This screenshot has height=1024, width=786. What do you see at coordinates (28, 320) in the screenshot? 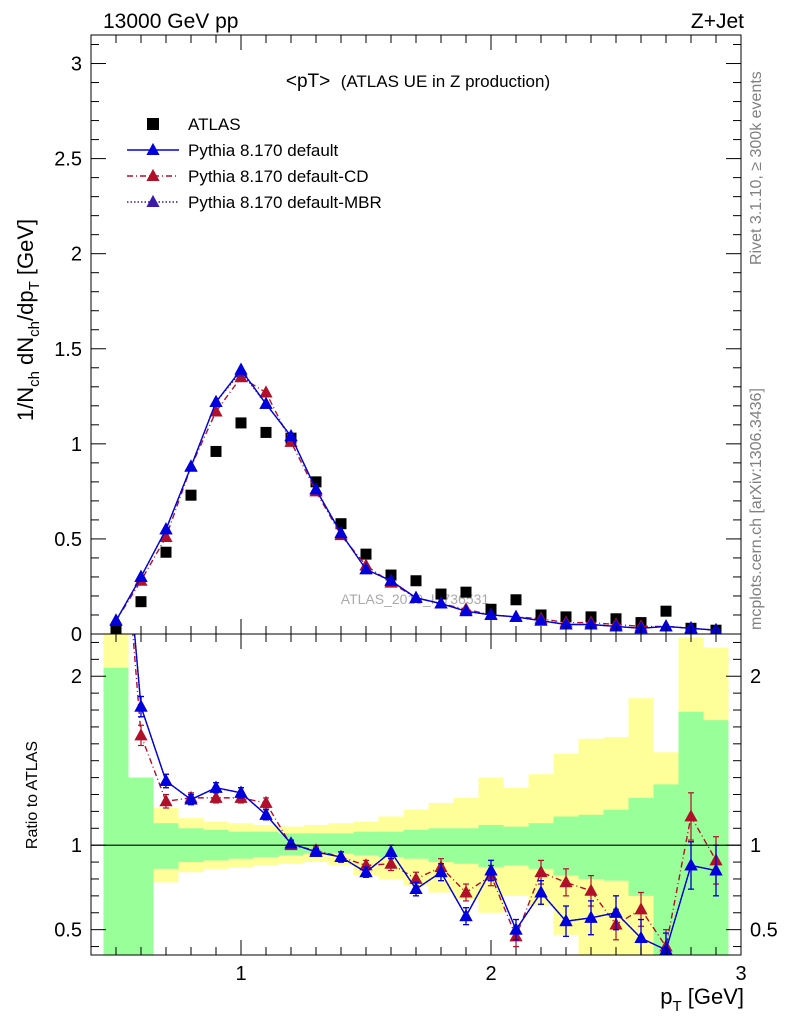
I see `main-y-axis-title: 1/Nch dNch/dpT [GeV]` at bounding box center [28, 320].